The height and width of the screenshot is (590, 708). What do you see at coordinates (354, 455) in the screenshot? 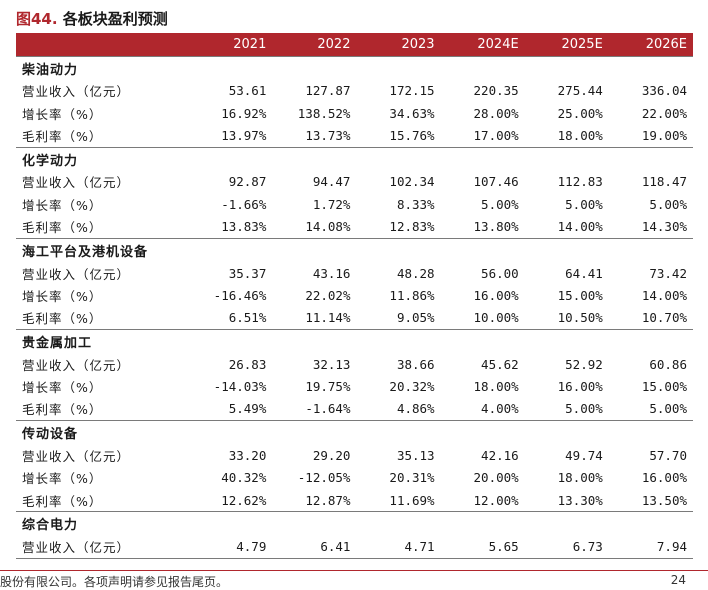
I see `table-row: 营业收入（亿元） 33.20 29.20 35.13 42.16 49.74 57.70` at bounding box center [354, 455].